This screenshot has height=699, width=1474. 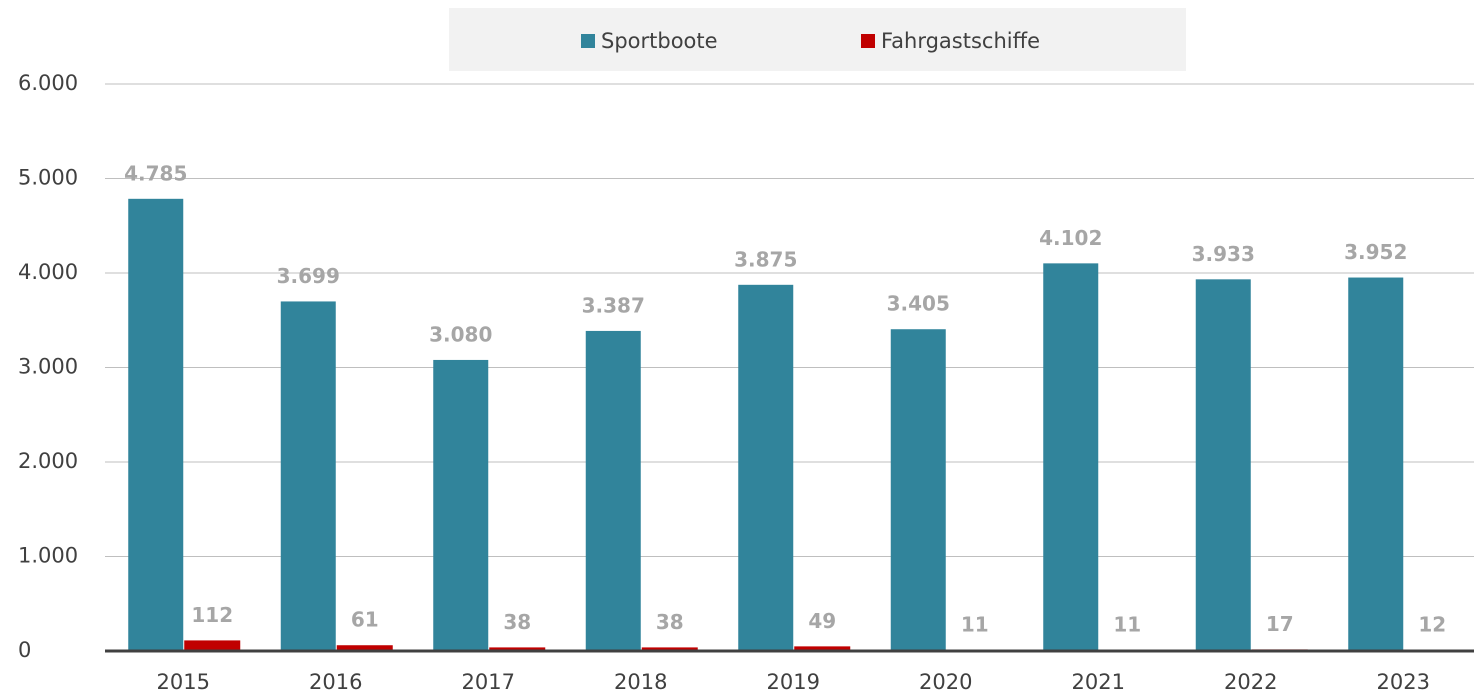 I want to click on x-tick-label: 2021, so click(x=1098, y=682).